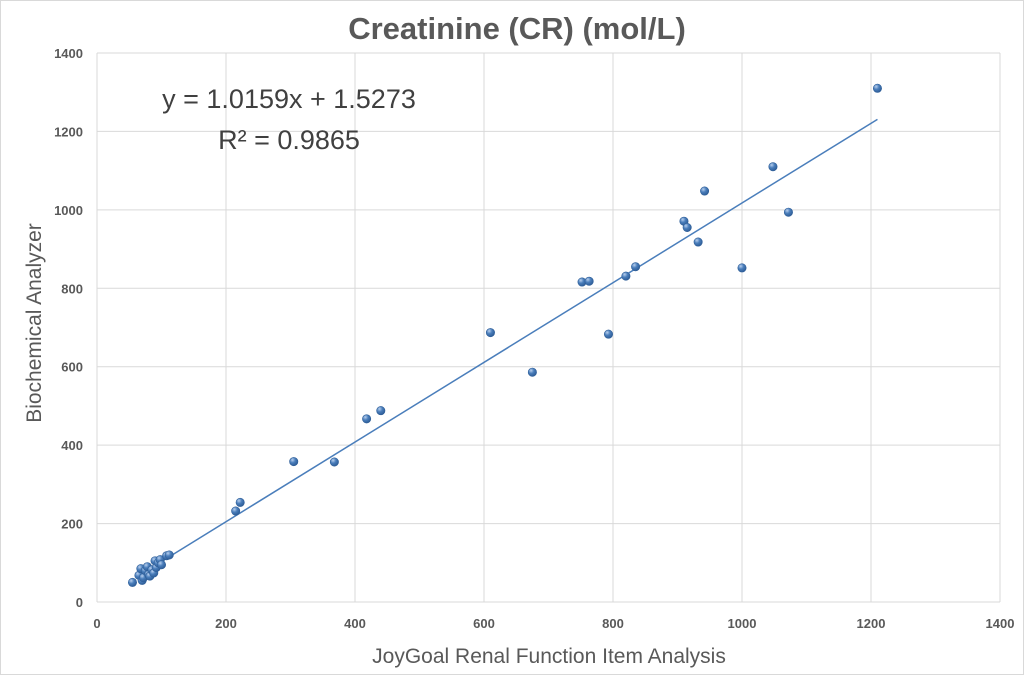 The width and height of the screenshot is (1024, 676). What do you see at coordinates (68, 131) in the screenshot?
I see `y-tick-label: 1200` at bounding box center [68, 131].